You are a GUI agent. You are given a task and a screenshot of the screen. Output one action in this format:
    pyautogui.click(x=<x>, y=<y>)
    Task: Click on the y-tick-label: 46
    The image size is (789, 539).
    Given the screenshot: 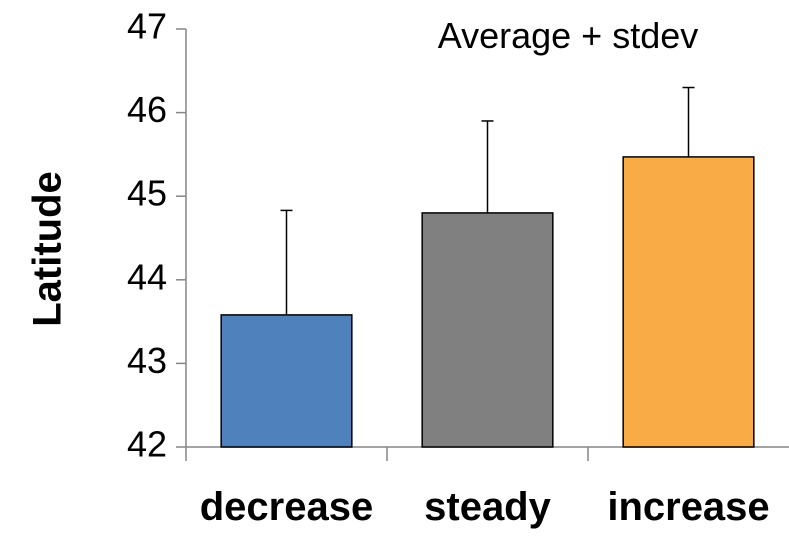 What is the action you would take?
    pyautogui.click(x=147, y=109)
    